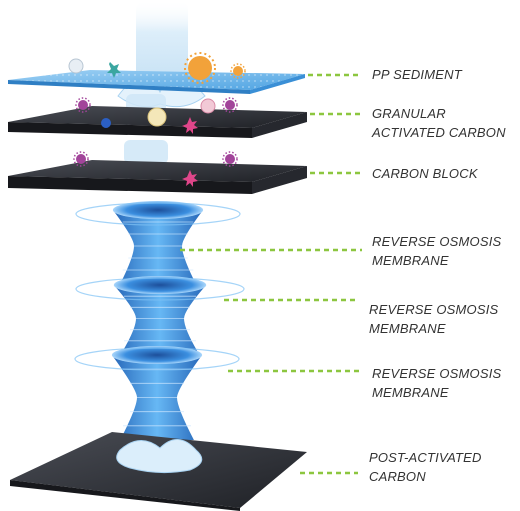  What do you see at coordinates (434, 319) in the screenshot?
I see `label-reverse-osmosis-membrane-2: REVERSE OSMOSIS MEMBRANE` at bounding box center [434, 319].